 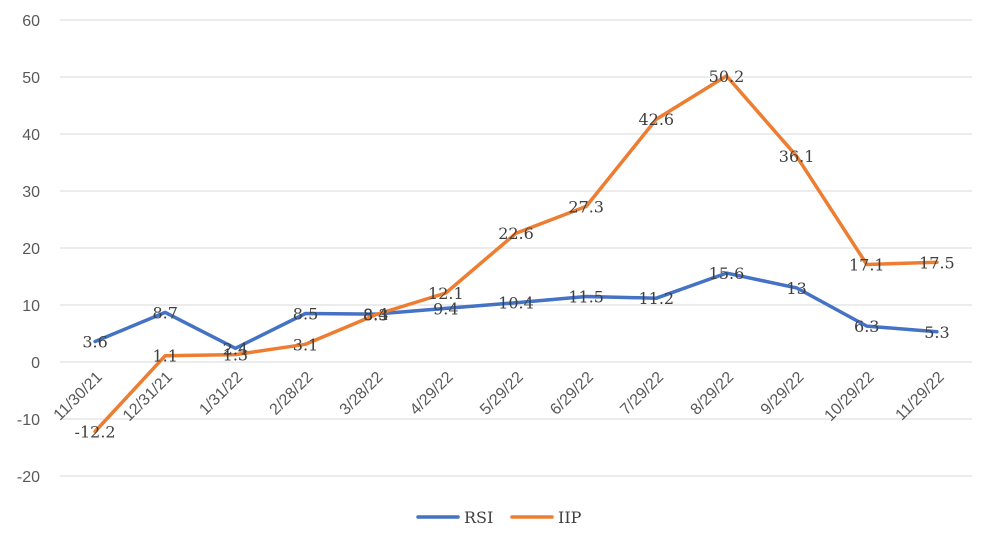 I want to click on y-tick-label: 60, so click(x=31, y=21).